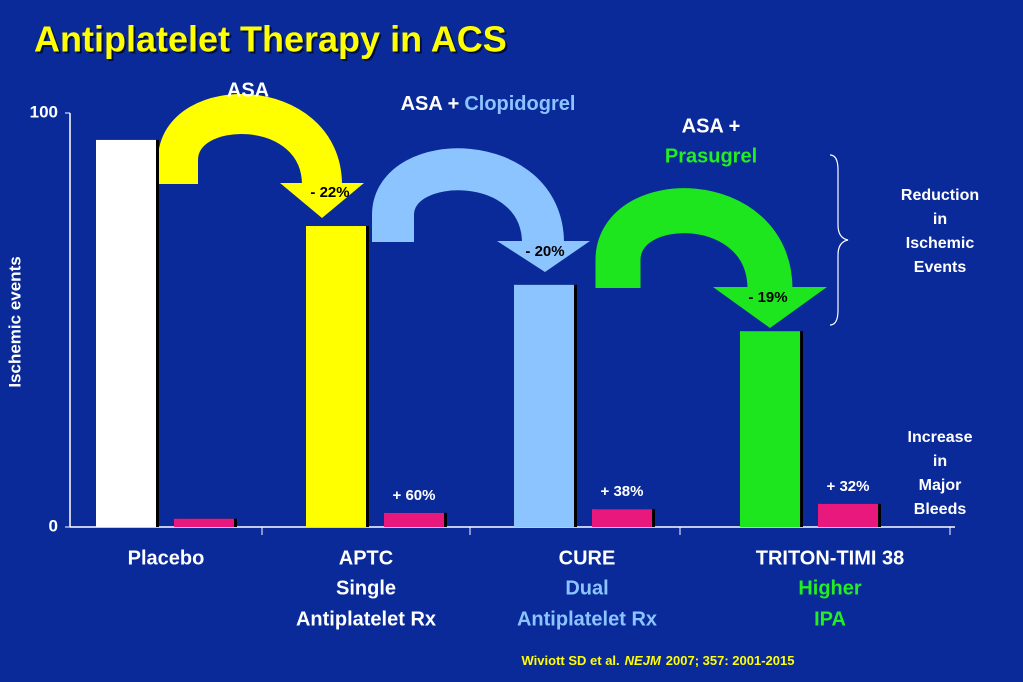 The height and width of the screenshot is (682, 1023). I want to click on title-shadow: Antiplatelet Therapy in ACS, so click(272, 41).